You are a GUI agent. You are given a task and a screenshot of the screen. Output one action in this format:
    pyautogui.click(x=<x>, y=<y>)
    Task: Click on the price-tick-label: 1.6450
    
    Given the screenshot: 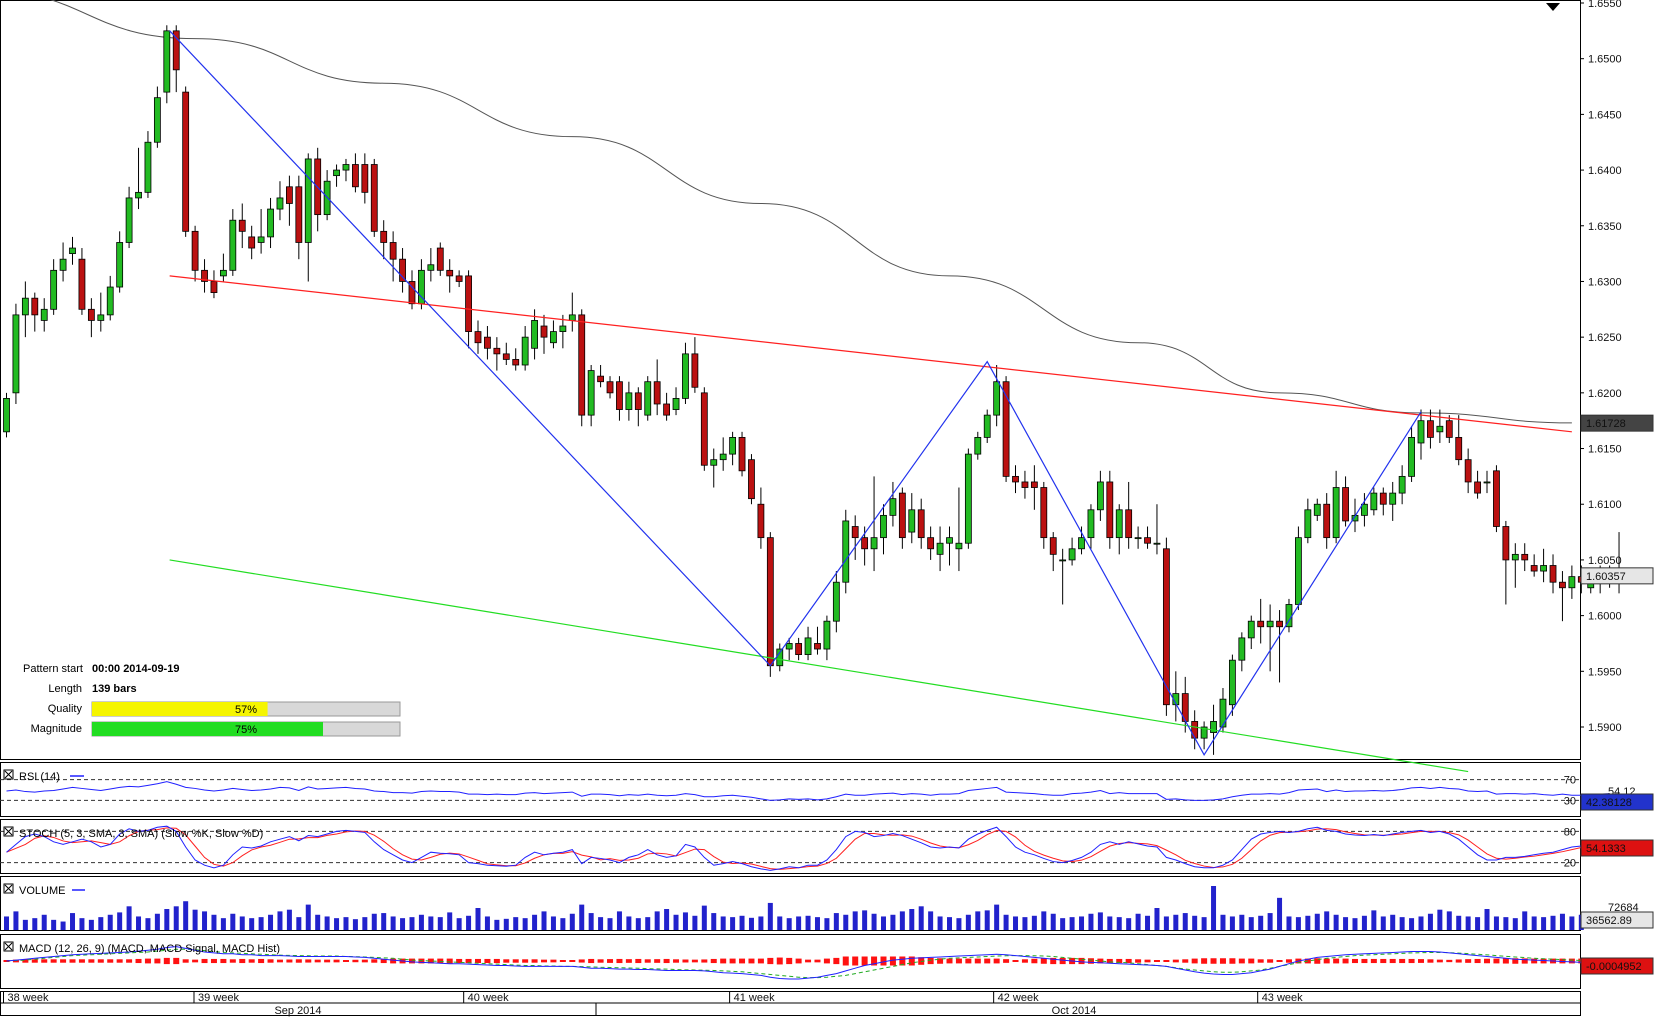 What is the action you would take?
    pyautogui.click(x=1605, y=115)
    